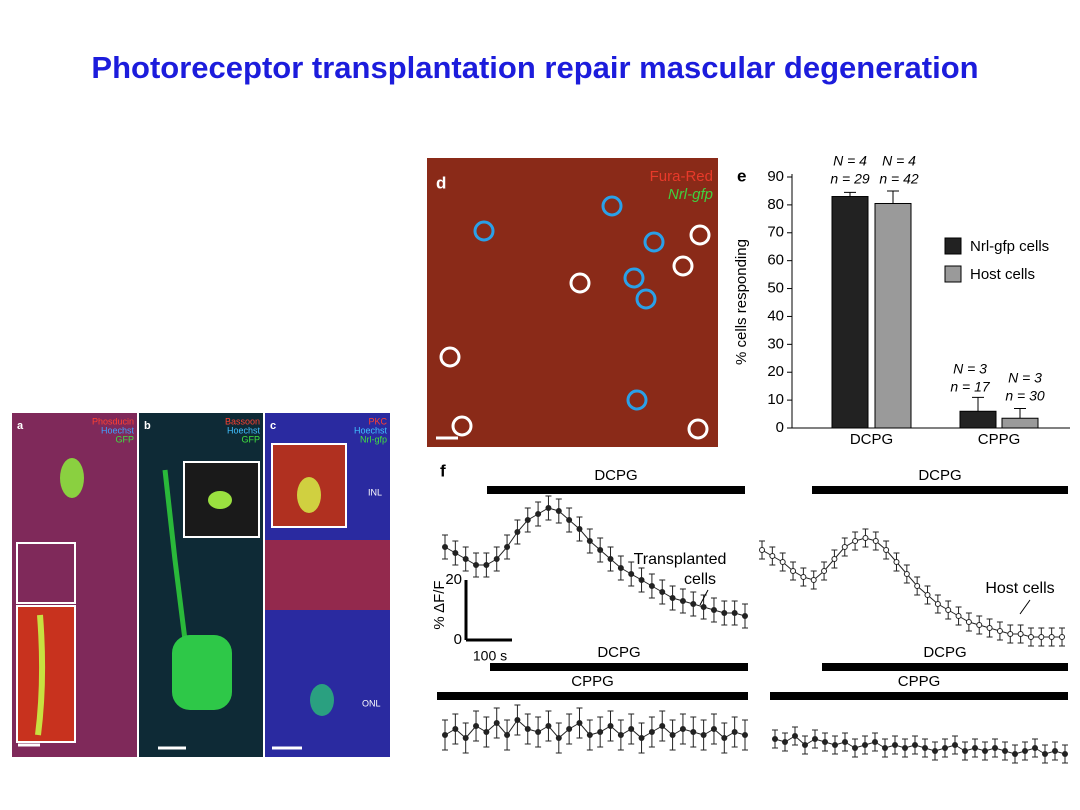 This screenshot has width=1080, height=810. I want to click on sample-size: n = 17, so click(970, 387).